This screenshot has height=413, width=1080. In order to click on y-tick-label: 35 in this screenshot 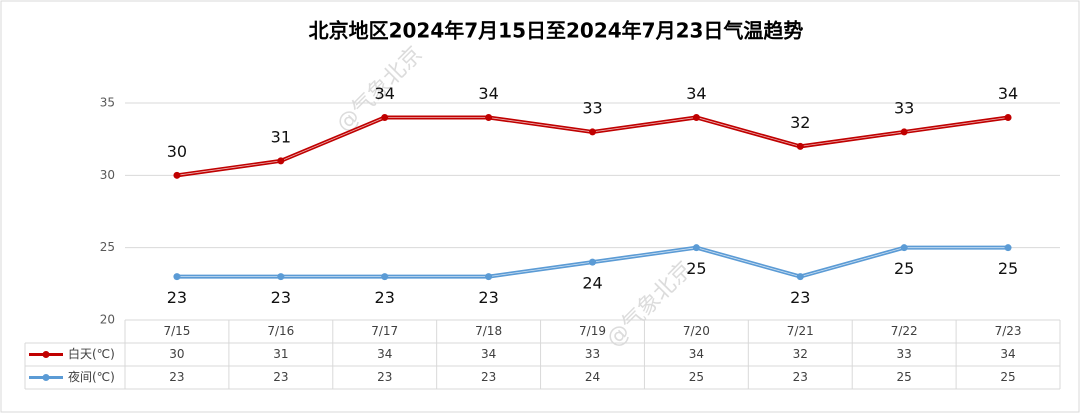, I will do `click(107, 103)`.